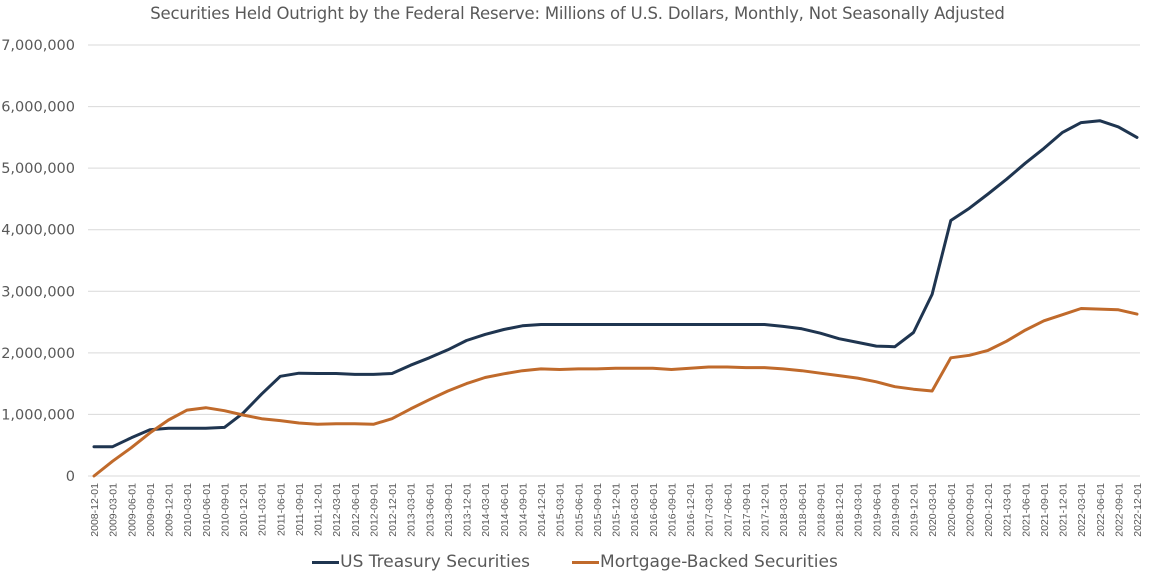 The height and width of the screenshot is (586, 1150). I want to click on x-tick-label: 2009-12-01, so click(170, 510).